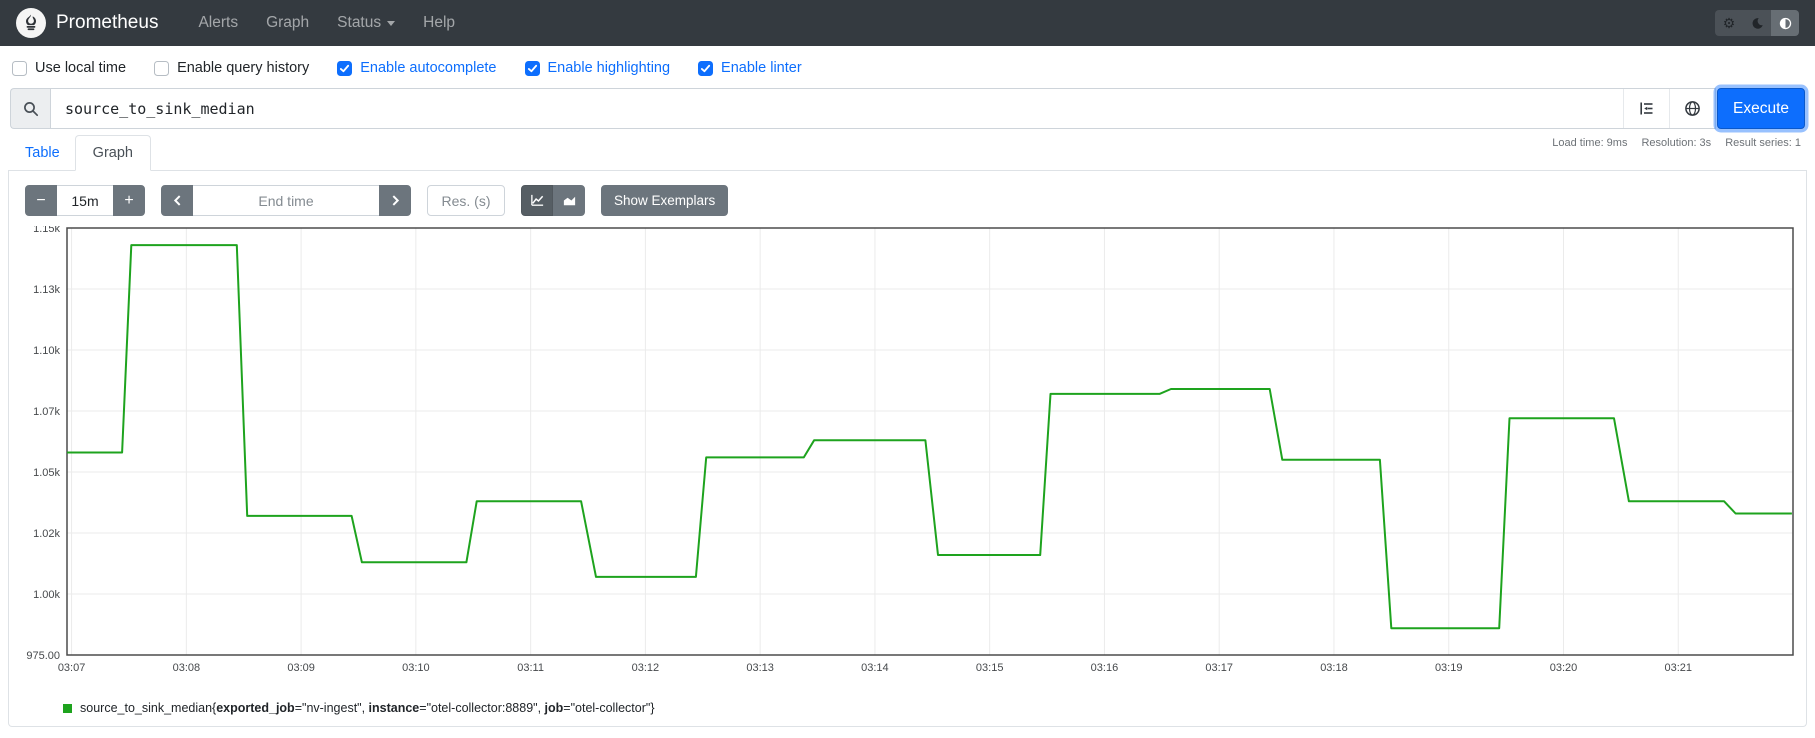  What do you see at coordinates (301, 668) in the screenshot?
I see `svg-text: 03:09` at bounding box center [301, 668].